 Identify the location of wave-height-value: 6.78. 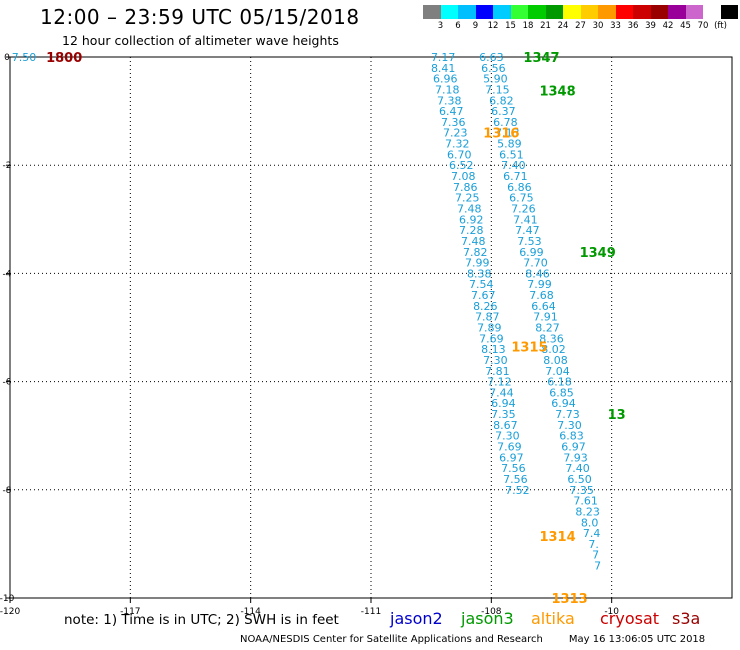
(505, 122).